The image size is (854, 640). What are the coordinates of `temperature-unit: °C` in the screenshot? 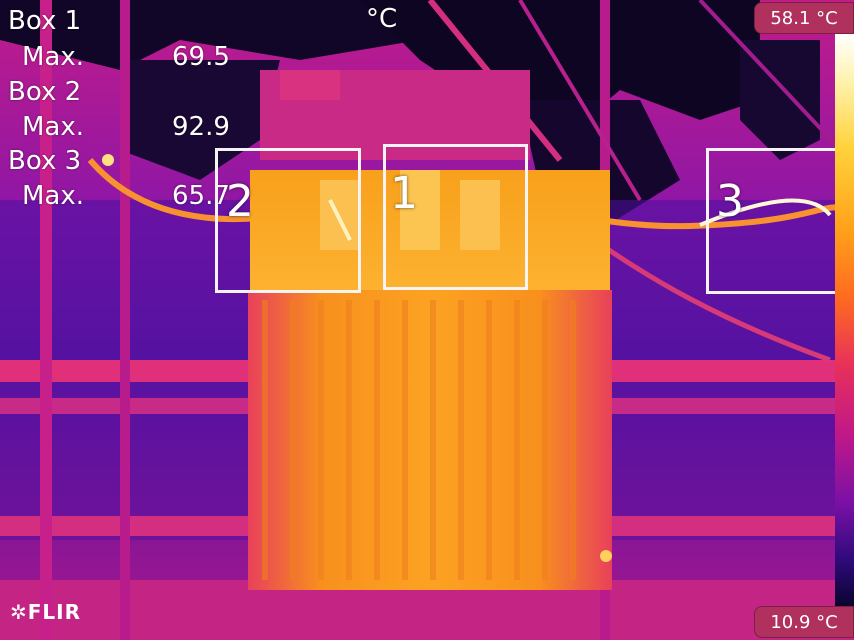 It's located at (382, 19).